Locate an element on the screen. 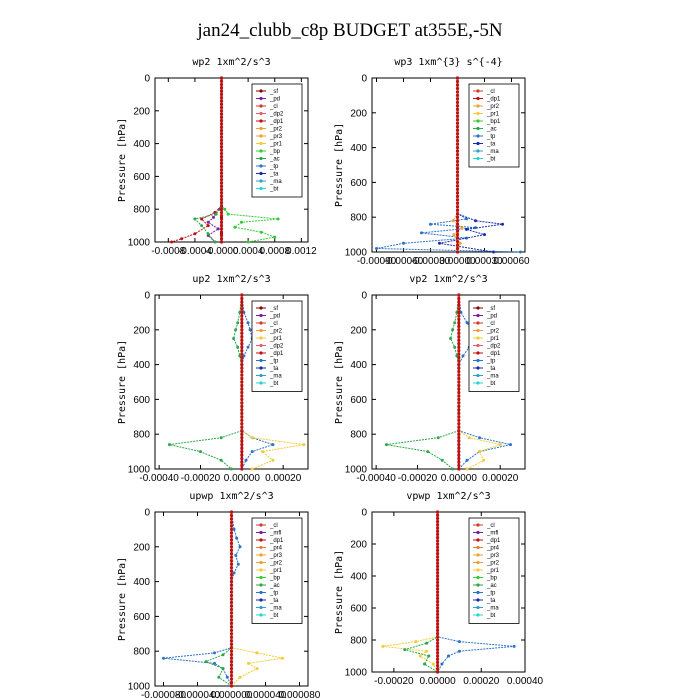 This screenshot has height=700, width=700. data-point-dp1 is located at coordinates (202, 219).